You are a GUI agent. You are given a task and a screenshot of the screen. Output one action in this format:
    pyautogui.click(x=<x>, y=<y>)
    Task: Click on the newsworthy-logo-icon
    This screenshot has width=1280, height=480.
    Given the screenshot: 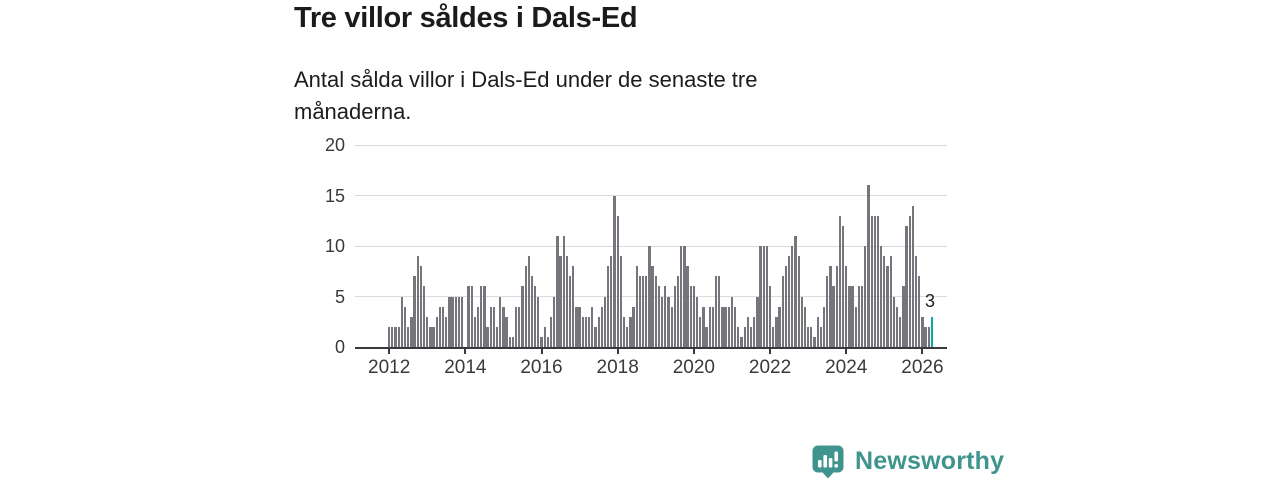 What is the action you would take?
    pyautogui.click(x=828, y=462)
    